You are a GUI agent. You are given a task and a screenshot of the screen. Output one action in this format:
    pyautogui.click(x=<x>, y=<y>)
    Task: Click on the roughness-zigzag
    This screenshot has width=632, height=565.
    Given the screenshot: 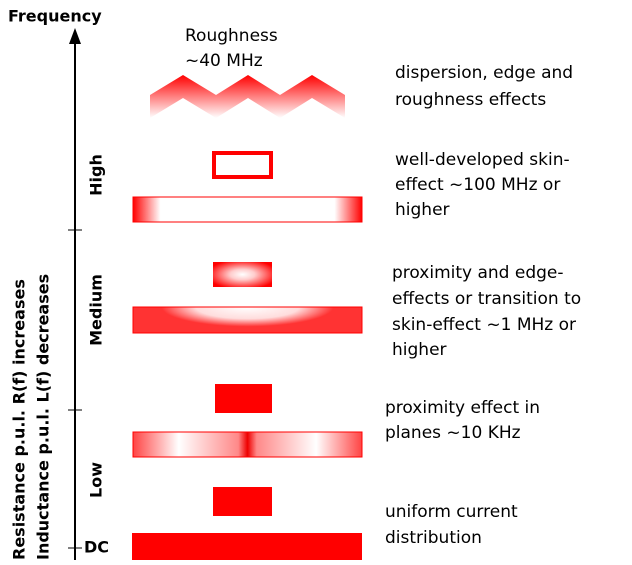 What is the action you would take?
    pyautogui.click(x=247, y=96)
    